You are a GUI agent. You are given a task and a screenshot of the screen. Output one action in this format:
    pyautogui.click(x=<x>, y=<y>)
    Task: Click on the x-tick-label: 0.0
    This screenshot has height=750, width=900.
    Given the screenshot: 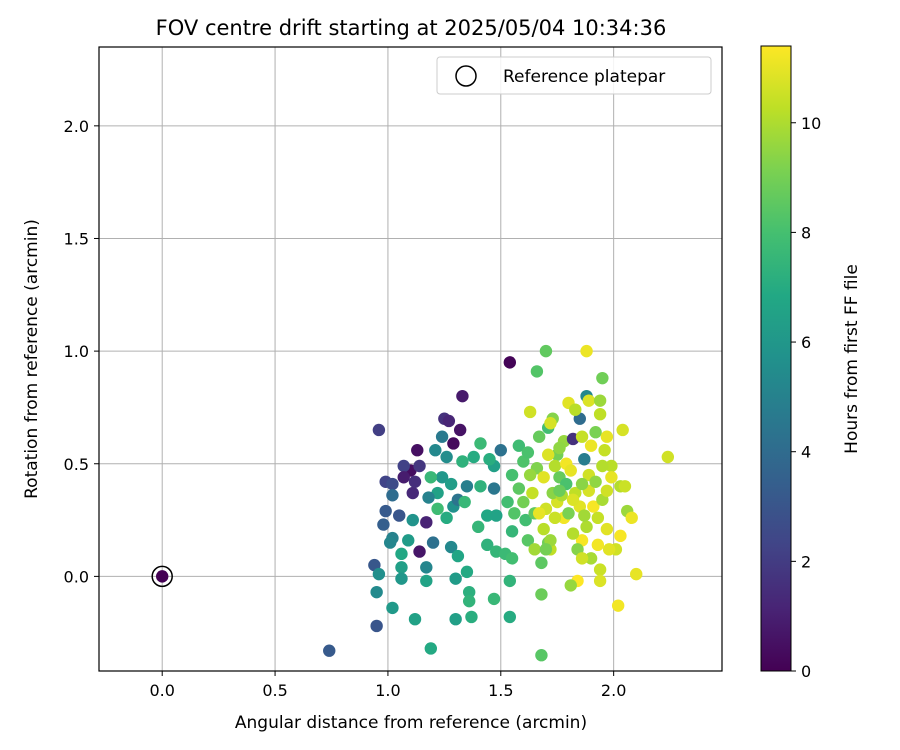 What is the action you would take?
    pyautogui.click(x=161, y=690)
    